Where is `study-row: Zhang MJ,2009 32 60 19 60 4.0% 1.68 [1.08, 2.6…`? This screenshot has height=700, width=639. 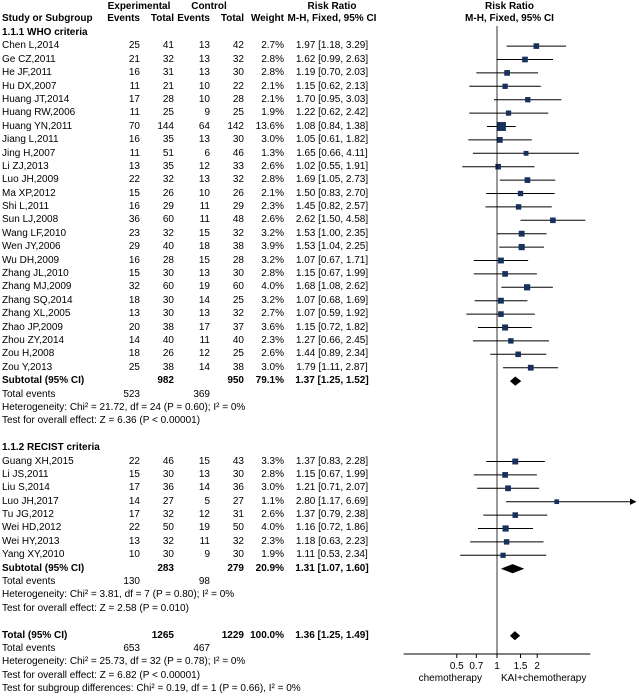
study-row: Zhang MJ,2009 32 60 19 60 4.0% 1.68 [1.08, 2.6… is located at coordinates (319, 286).